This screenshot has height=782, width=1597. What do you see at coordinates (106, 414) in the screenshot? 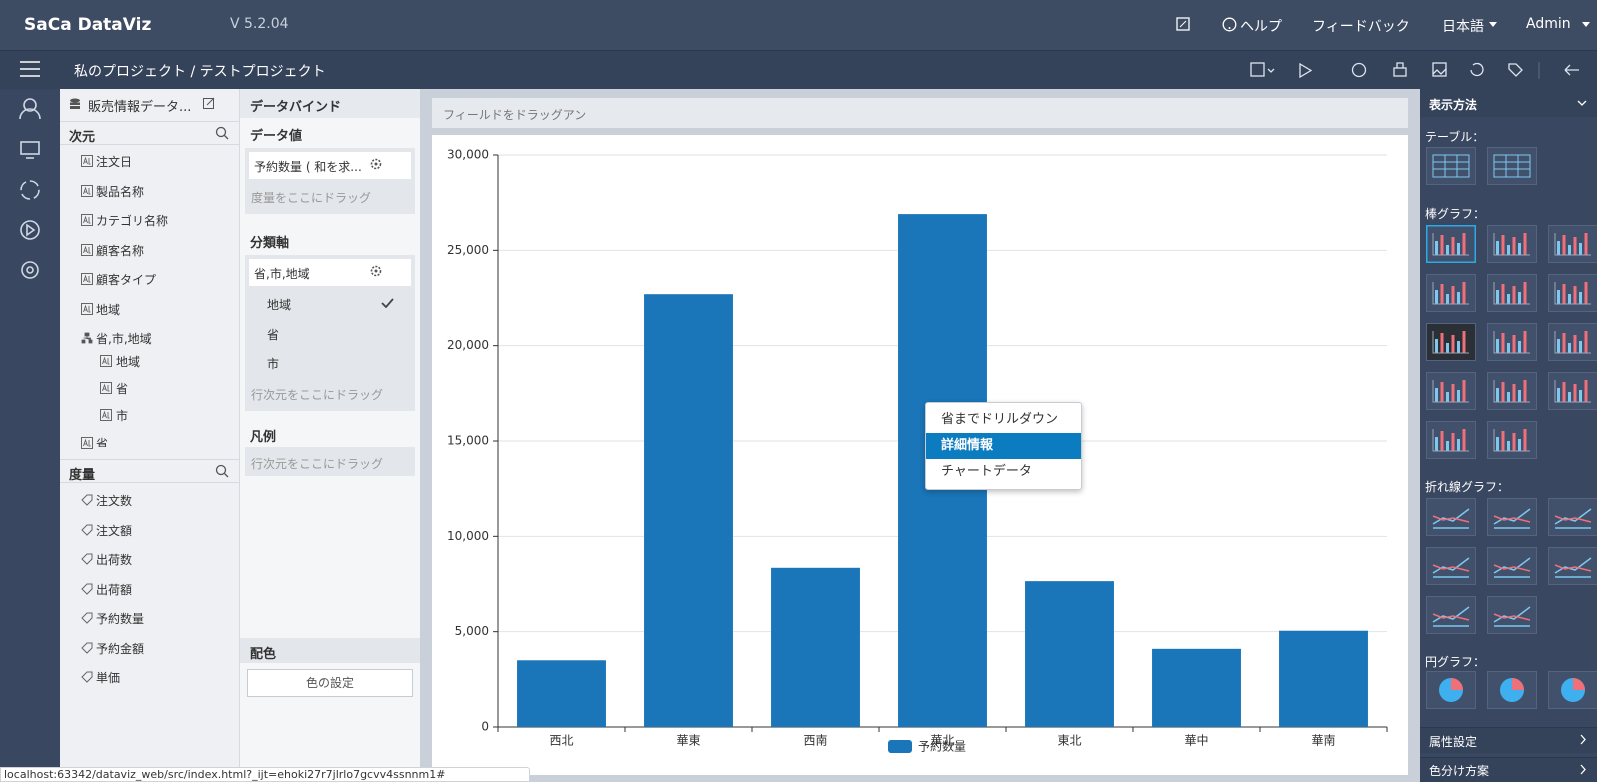
I see `icon-glyph` at bounding box center [106, 414].